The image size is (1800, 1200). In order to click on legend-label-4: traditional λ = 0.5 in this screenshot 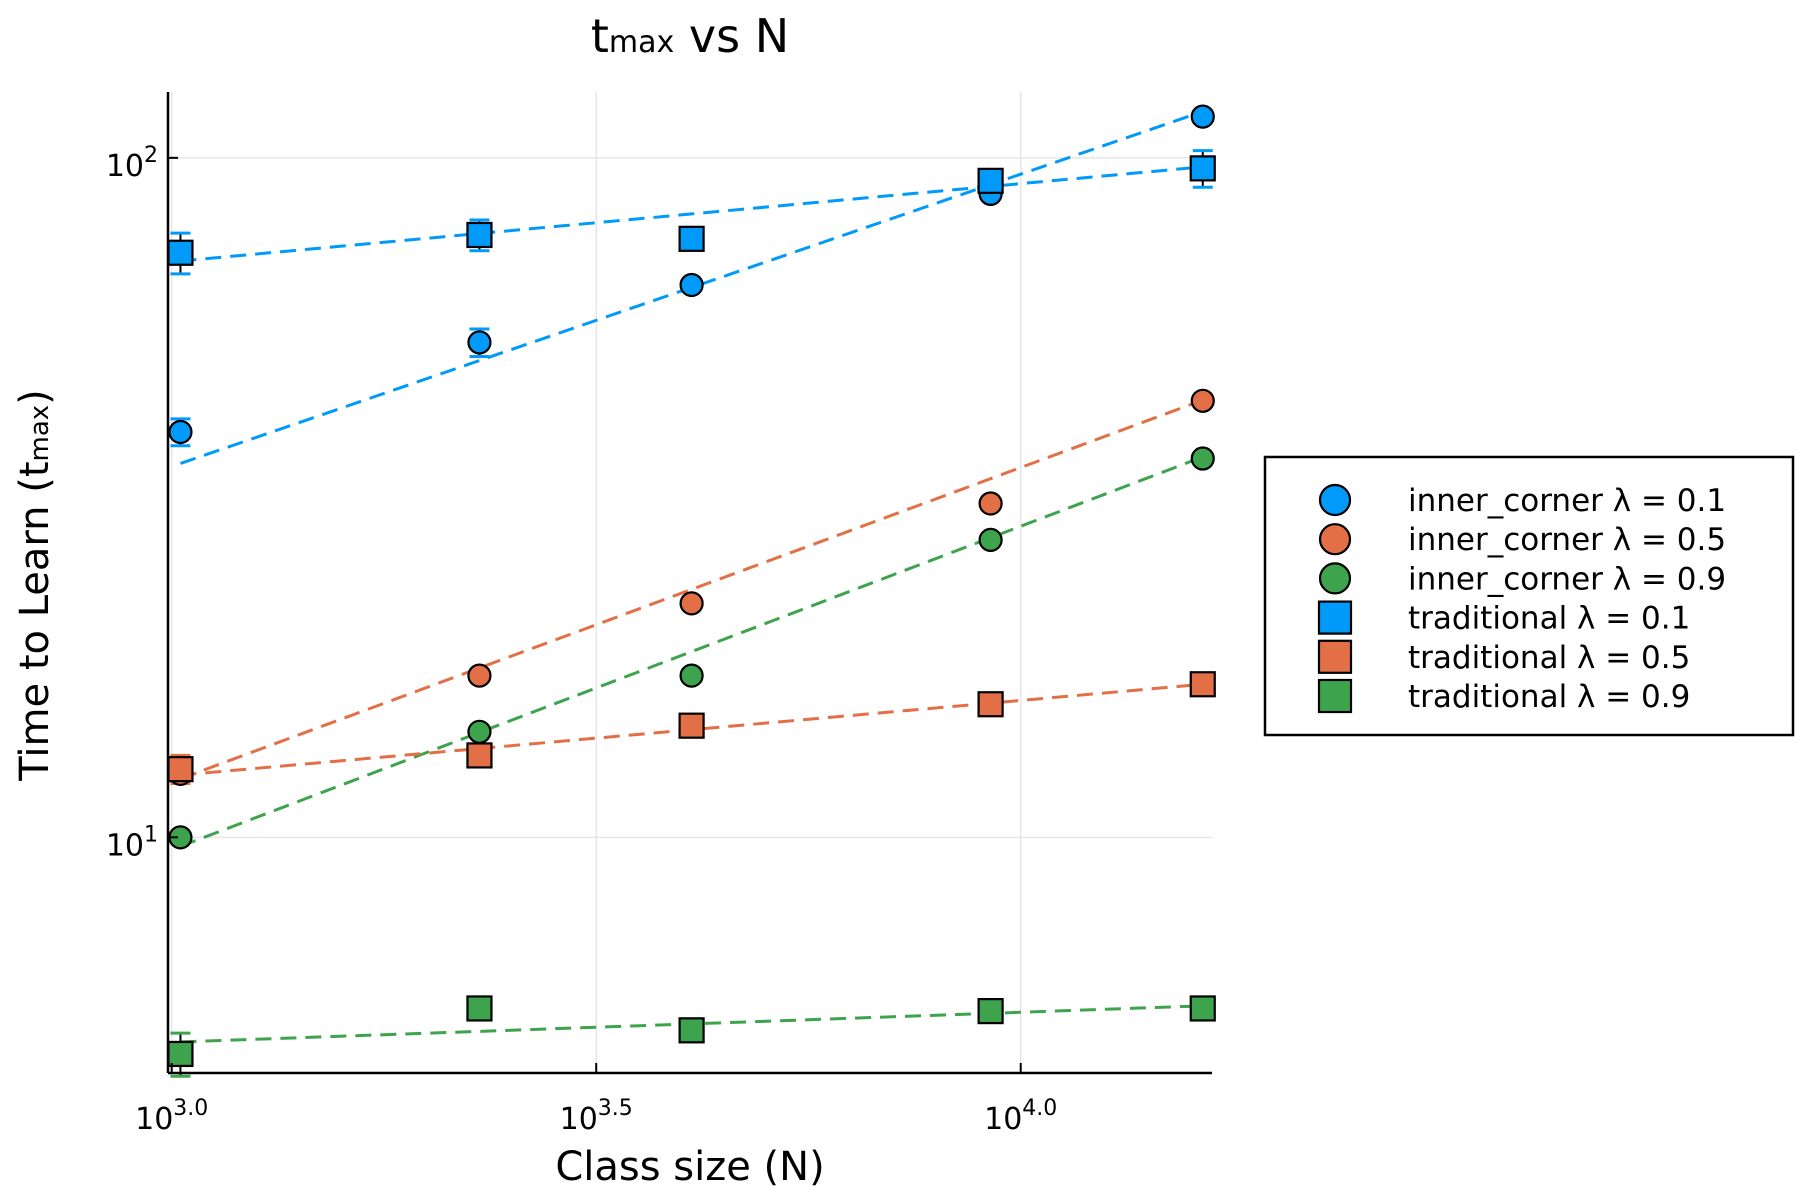, I will do `click(1549, 658)`.